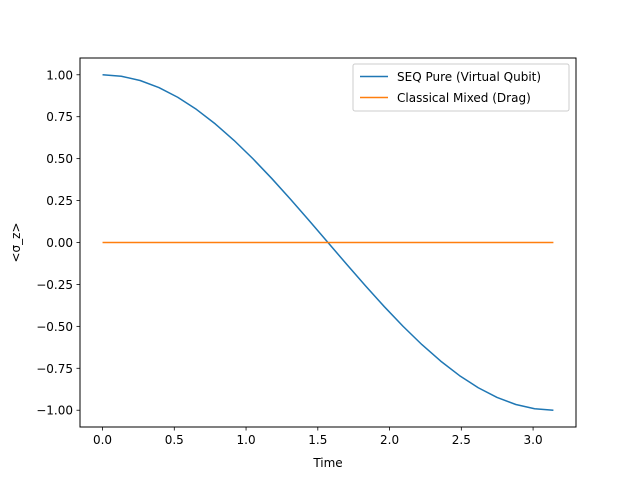  I want to click on x-tick-label: 1.0, so click(246, 440).